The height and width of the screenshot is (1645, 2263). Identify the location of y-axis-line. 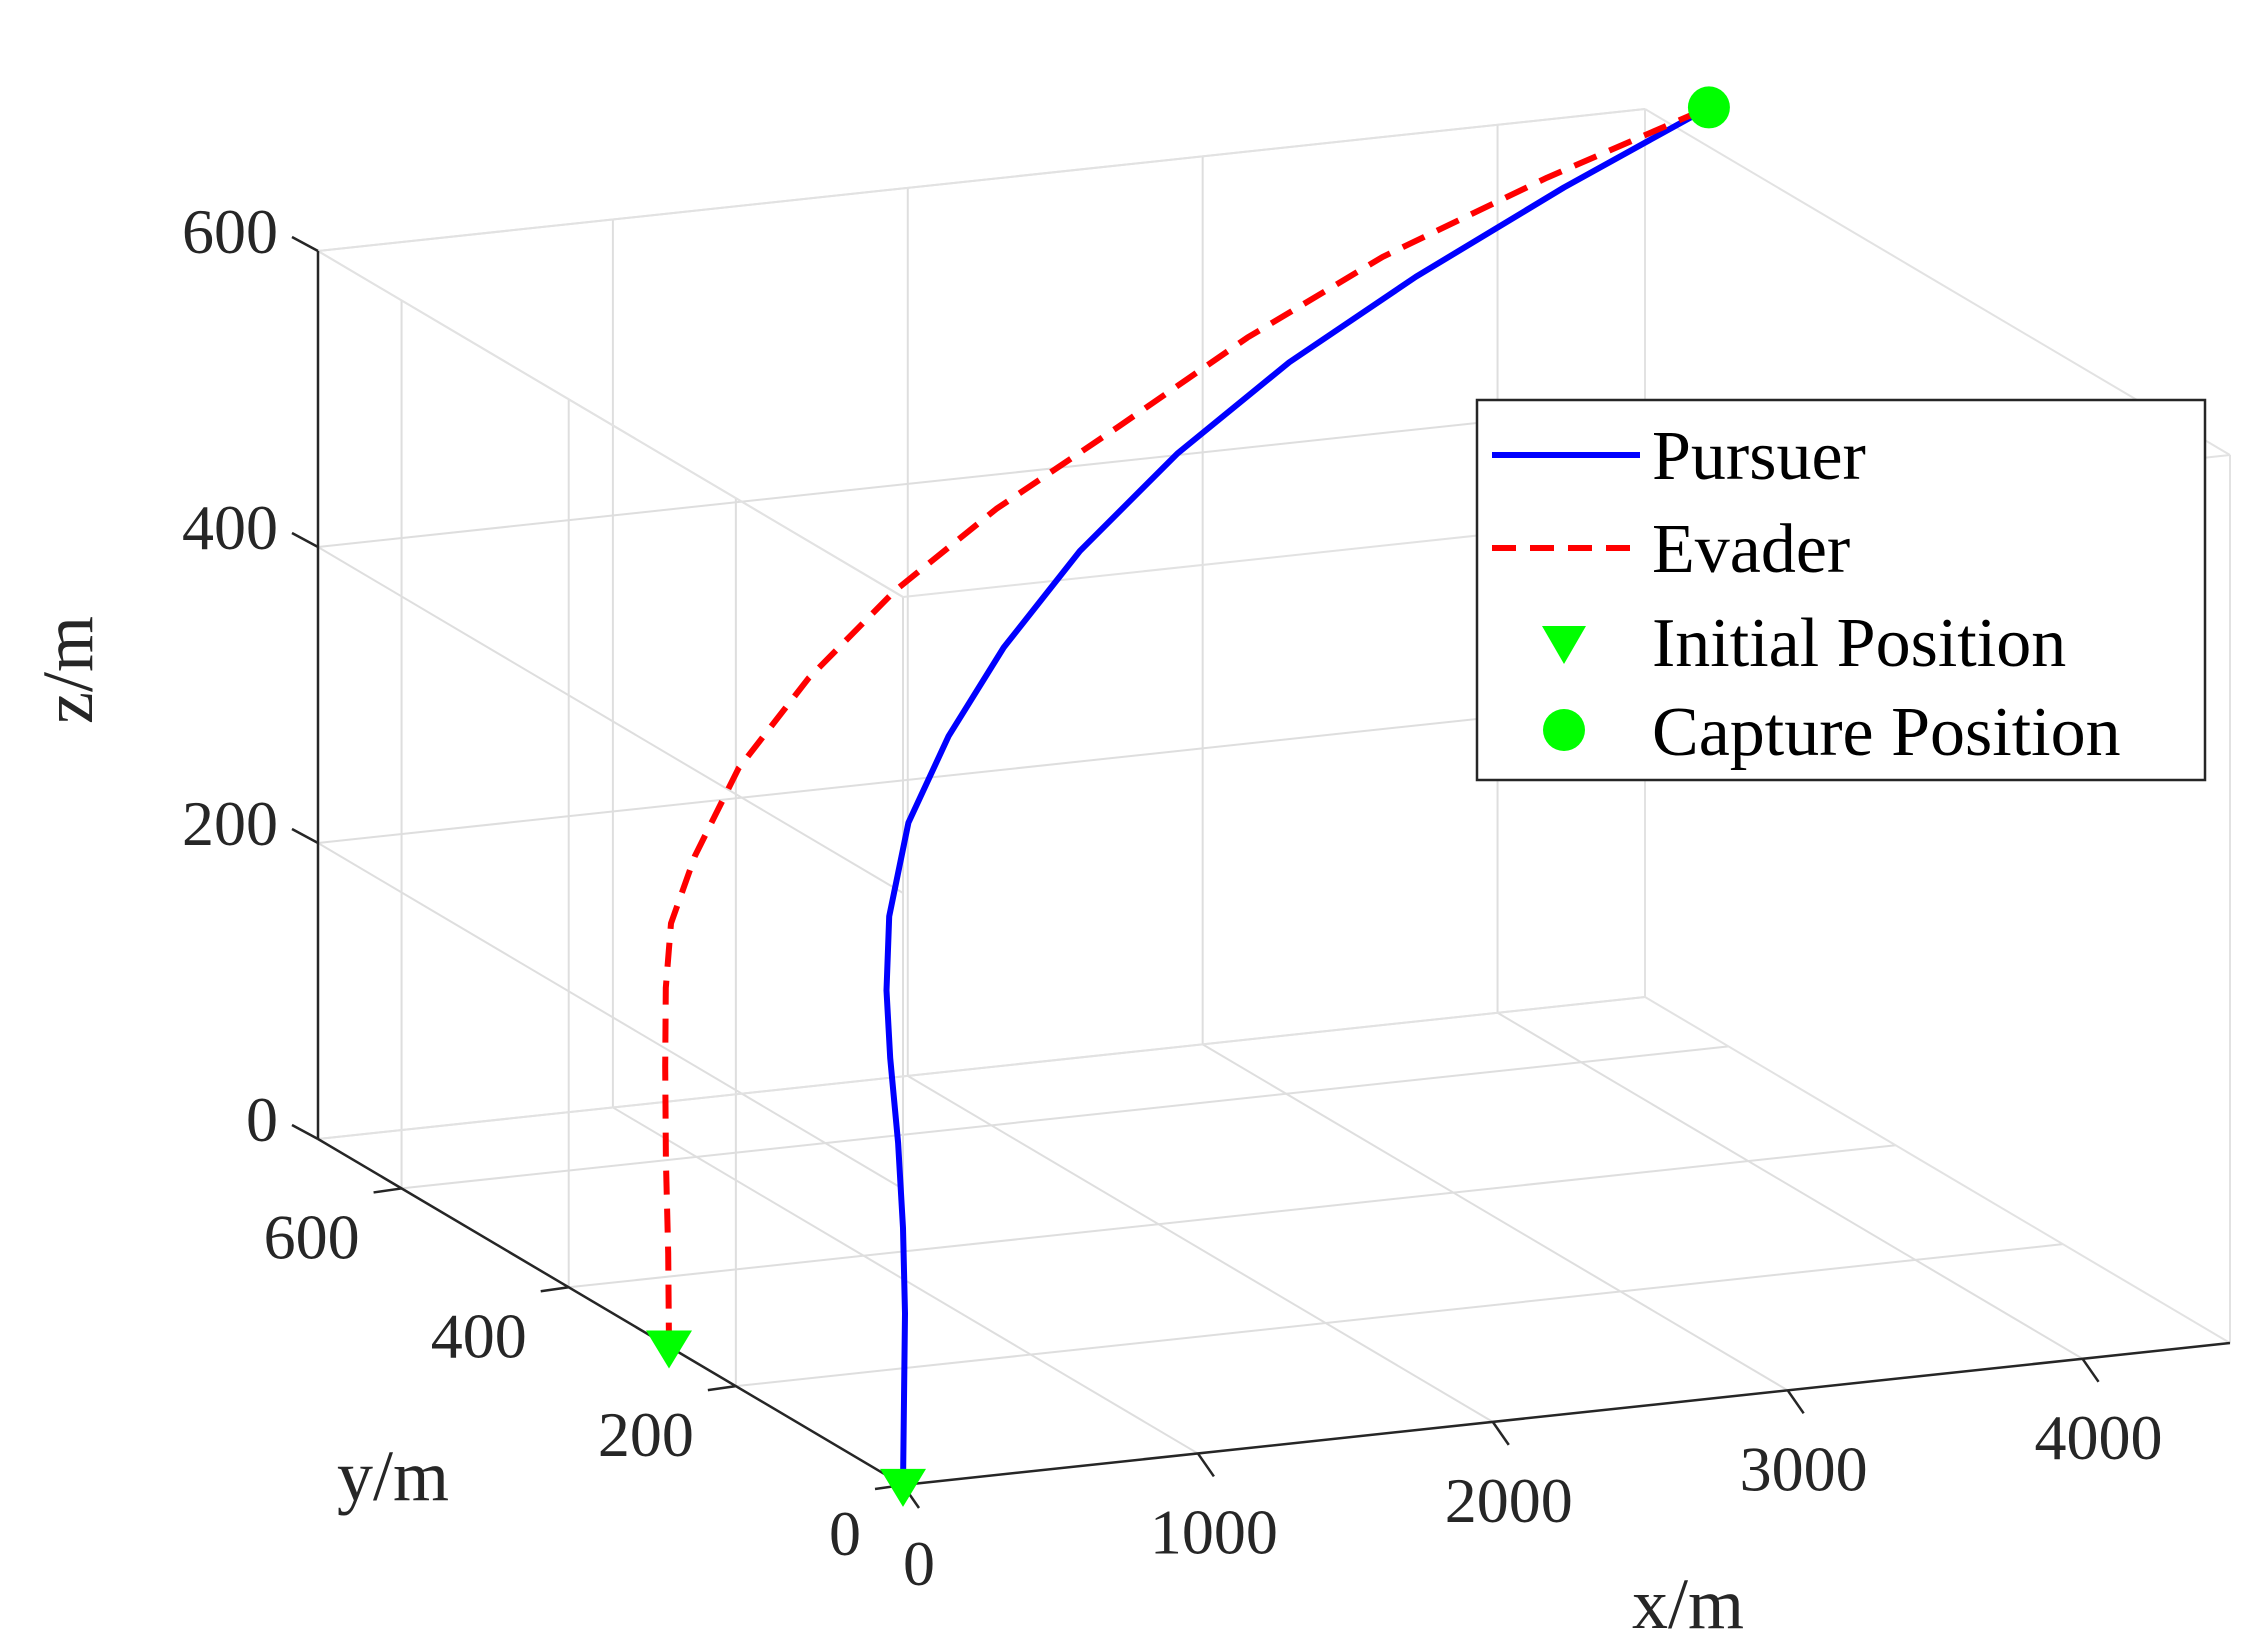
(610, 1312).